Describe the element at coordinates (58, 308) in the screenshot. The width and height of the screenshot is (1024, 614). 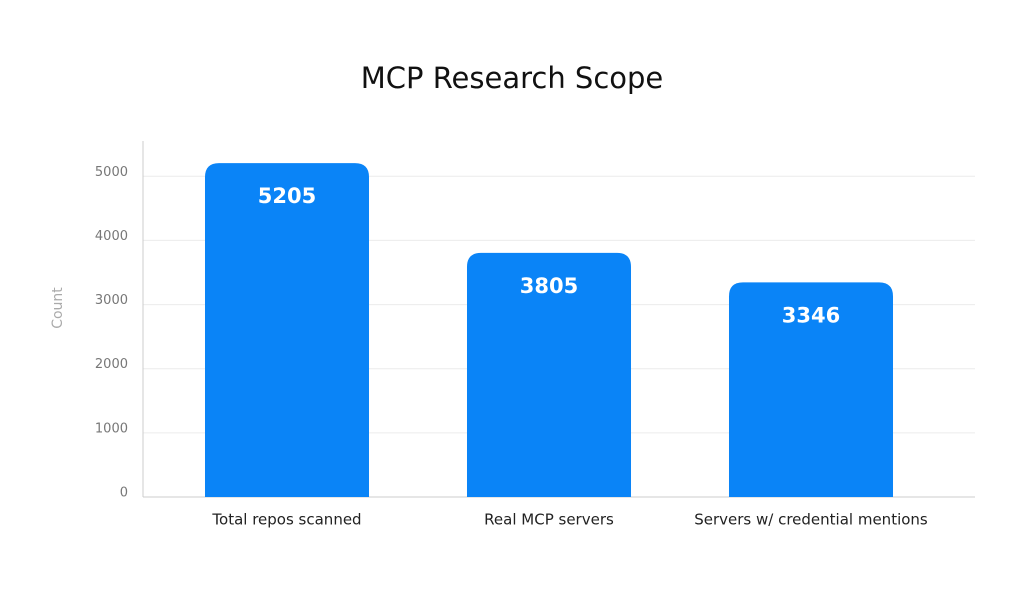
I see `y-axis-label: Count` at that location.